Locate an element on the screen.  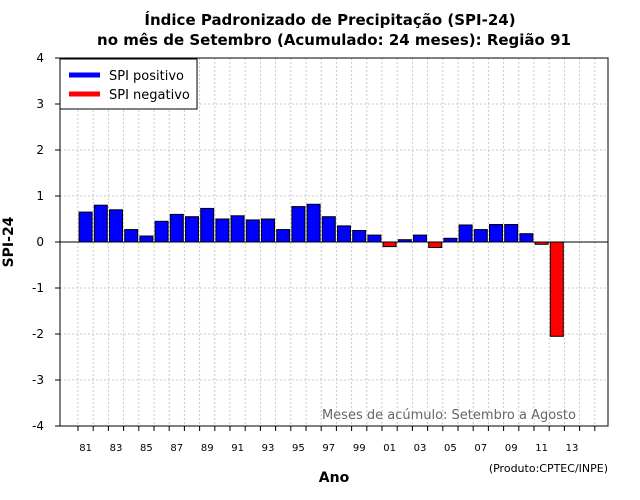
legend-box is located at coordinates (128, 84).